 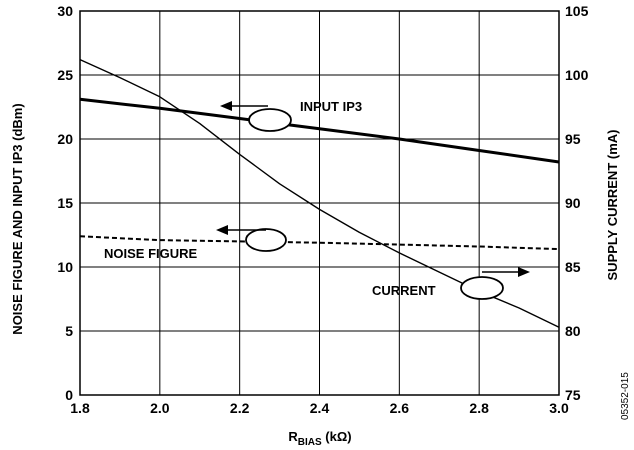 What do you see at coordinates (320, 408) in the screenshot?
I see `x-tick-label: 2.4` at bounding box center [320, 408].